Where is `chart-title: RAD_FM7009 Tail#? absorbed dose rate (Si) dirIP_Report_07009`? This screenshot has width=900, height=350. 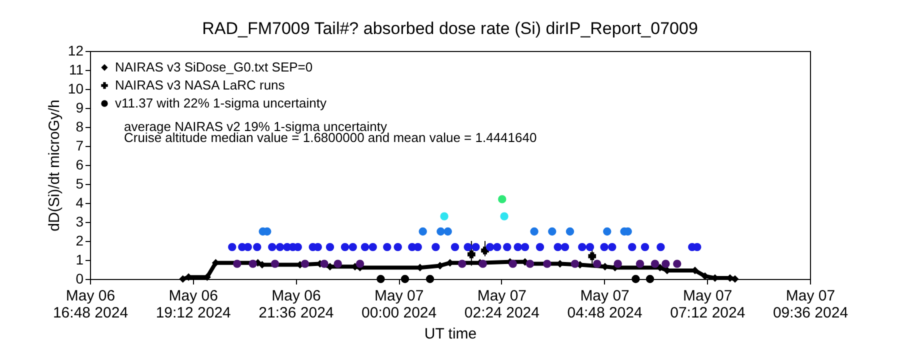
chart-title: RAD_FM7009 Tail#? absorbed dose rate (Si) dirIP_Report_07009 is located at coordinates (450, 28).